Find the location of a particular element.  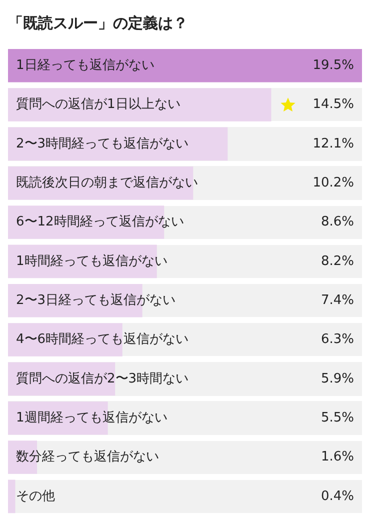

data-label: 19.5% is located at coordinates (333, 65).